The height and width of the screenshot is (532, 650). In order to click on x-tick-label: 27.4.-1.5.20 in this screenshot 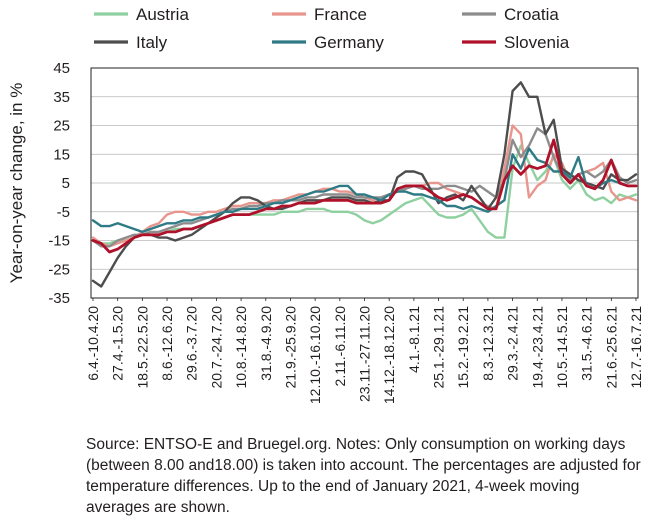, I will do `click(118, 343)`.